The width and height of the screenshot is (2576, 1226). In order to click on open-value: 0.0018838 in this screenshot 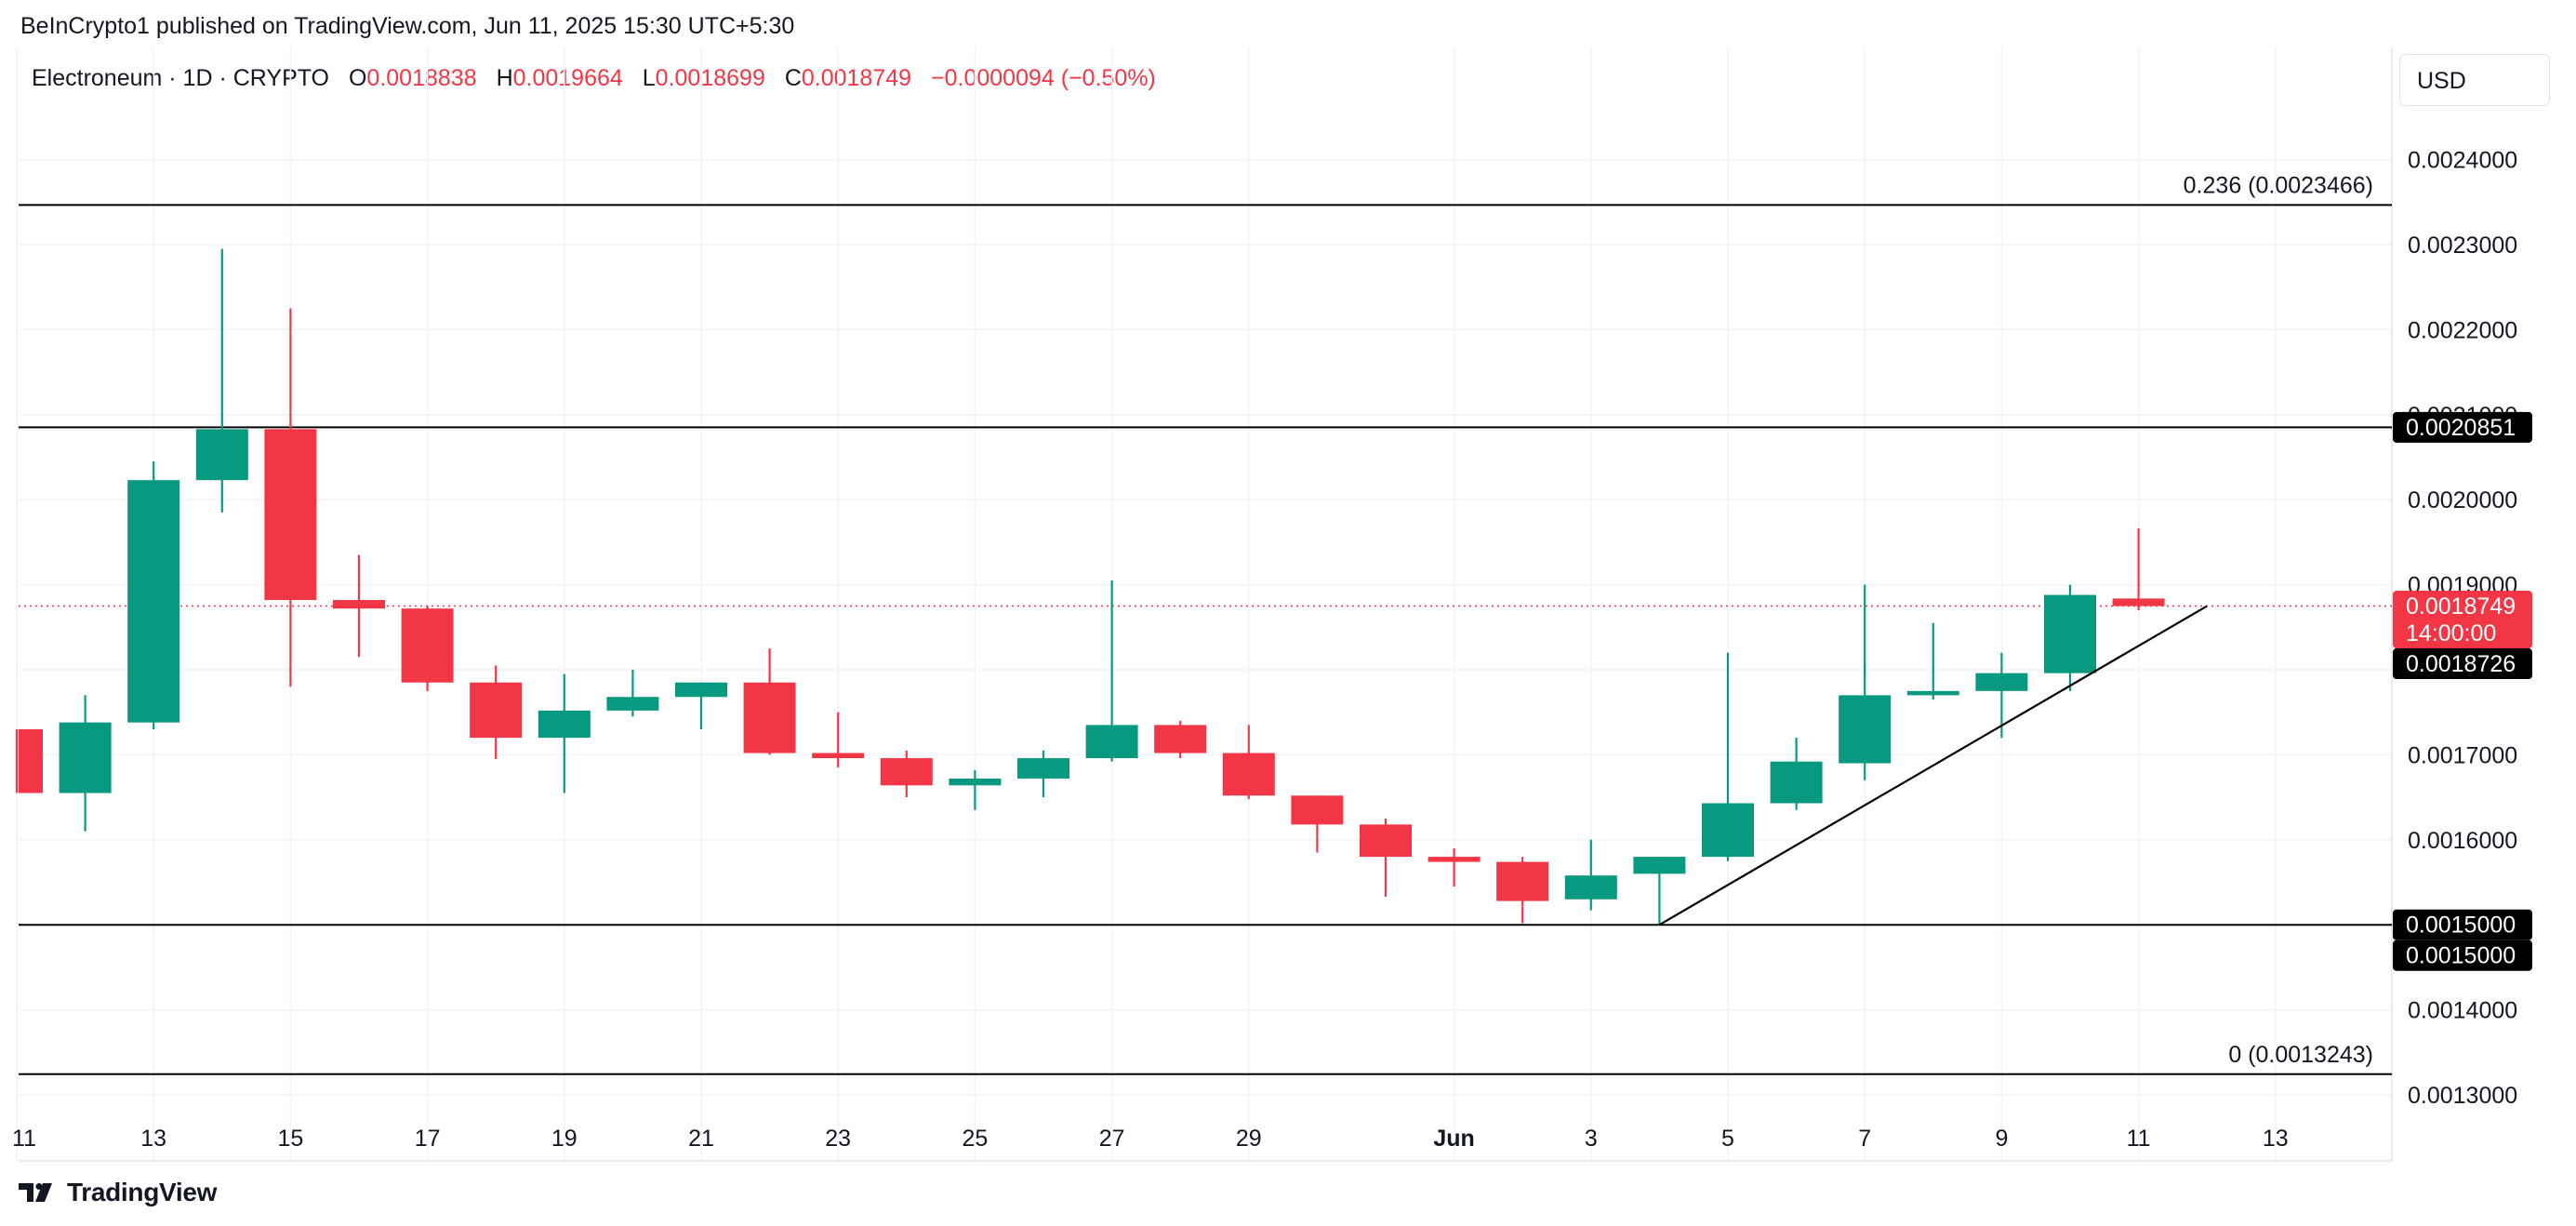, I will do `click(421, 78)`.